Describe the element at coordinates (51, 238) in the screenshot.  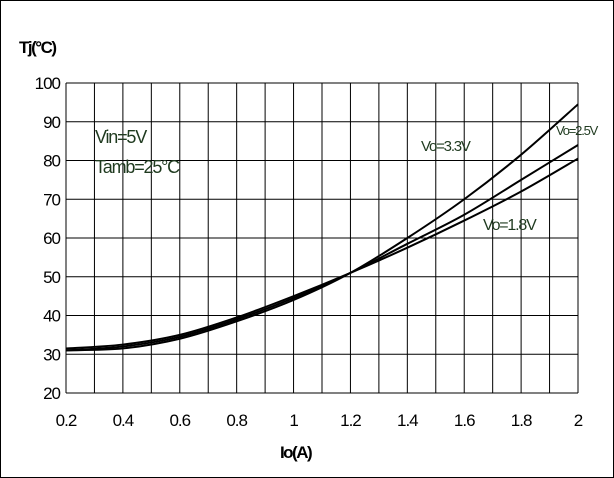
I see `y-tick-label: 60` at that location.